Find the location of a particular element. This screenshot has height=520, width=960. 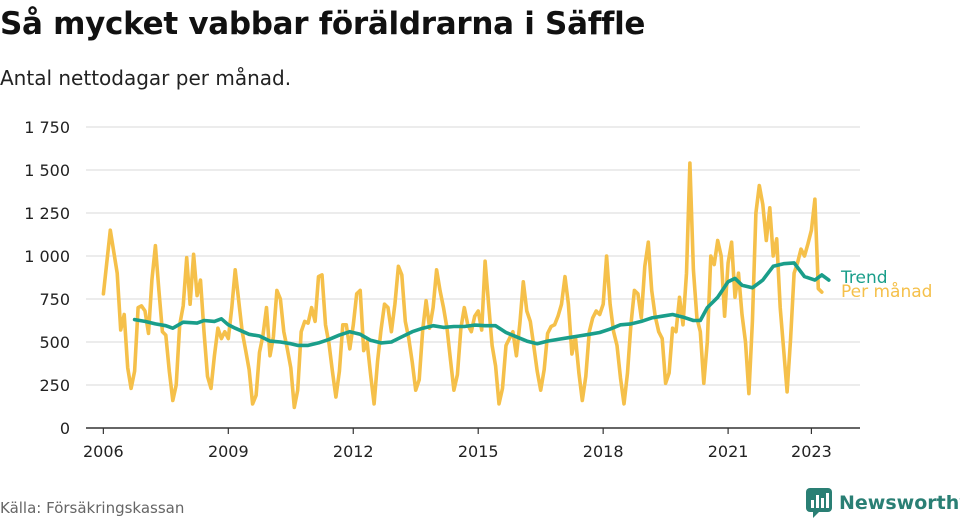

y-tick-label: 250 is located at coordinates (54, 385).